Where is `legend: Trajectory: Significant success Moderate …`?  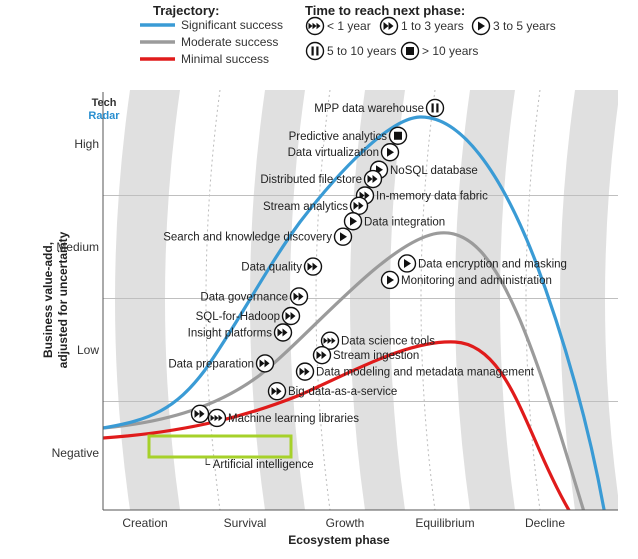 legend: Trajectory: Significant success Moderate … is located at coordinates (348, 34).